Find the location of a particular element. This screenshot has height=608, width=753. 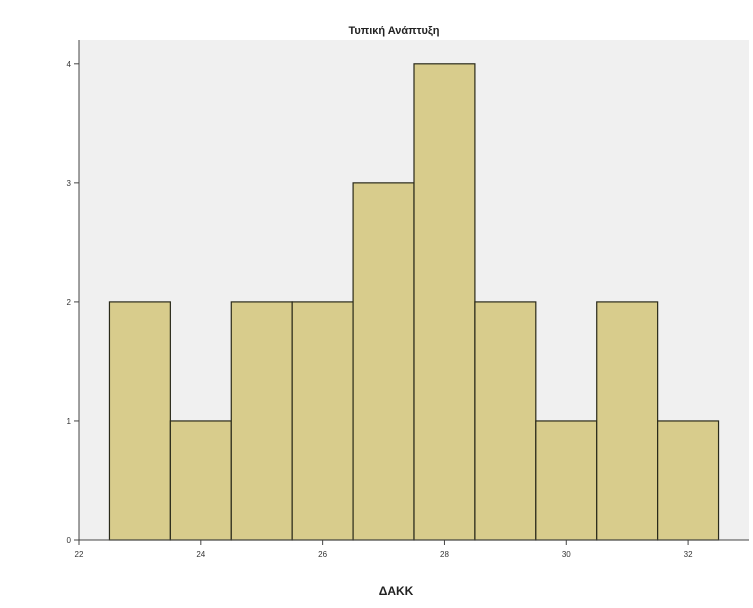

y-tick-label-2: 2 is located at coordinates (69, 302).